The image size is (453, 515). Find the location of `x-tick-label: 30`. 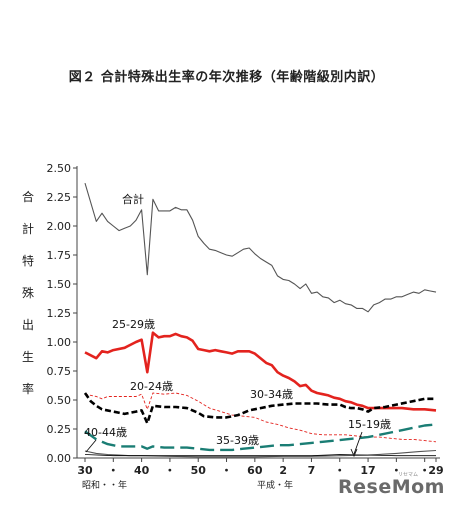

x-tick-label: 30 is located at coordinates (85, 470).